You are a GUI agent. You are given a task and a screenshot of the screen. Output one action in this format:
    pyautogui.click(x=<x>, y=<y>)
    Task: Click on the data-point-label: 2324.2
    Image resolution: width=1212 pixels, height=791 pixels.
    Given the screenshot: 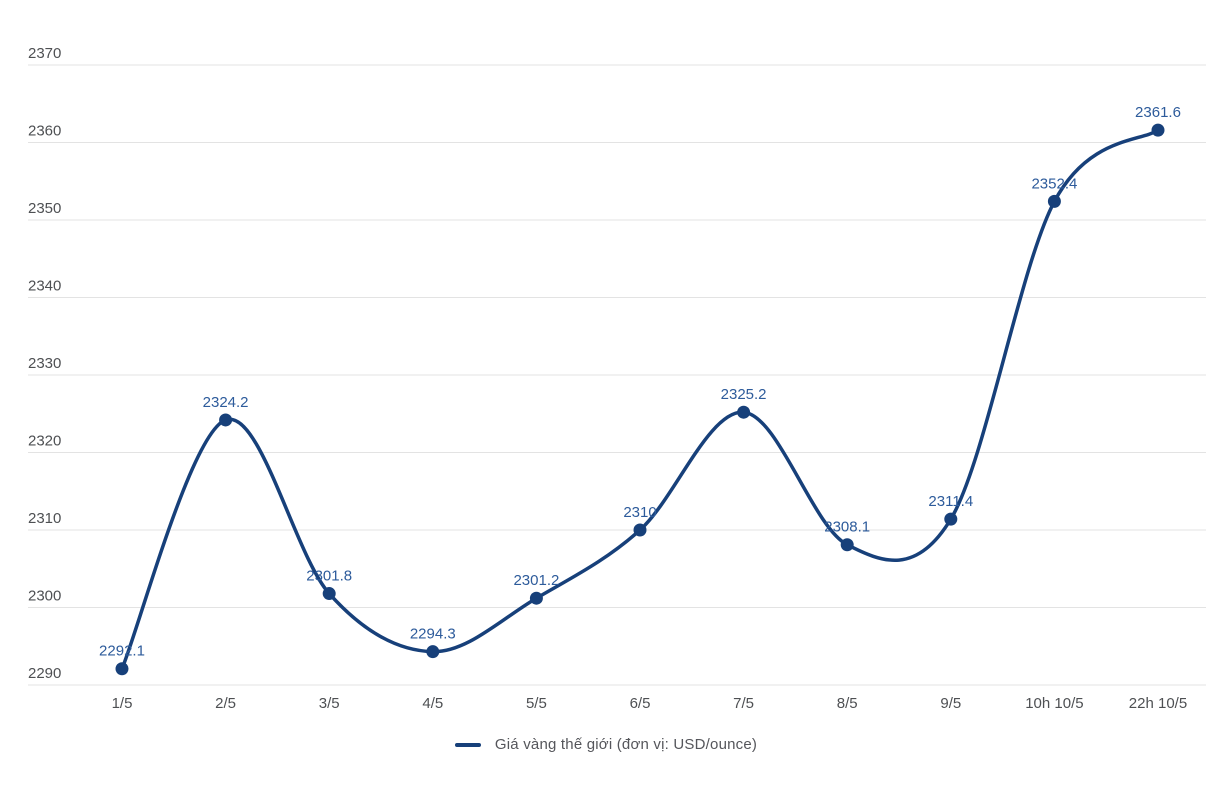 What is the action you would take?
    pyautogui.click(x=226, y=402)
    